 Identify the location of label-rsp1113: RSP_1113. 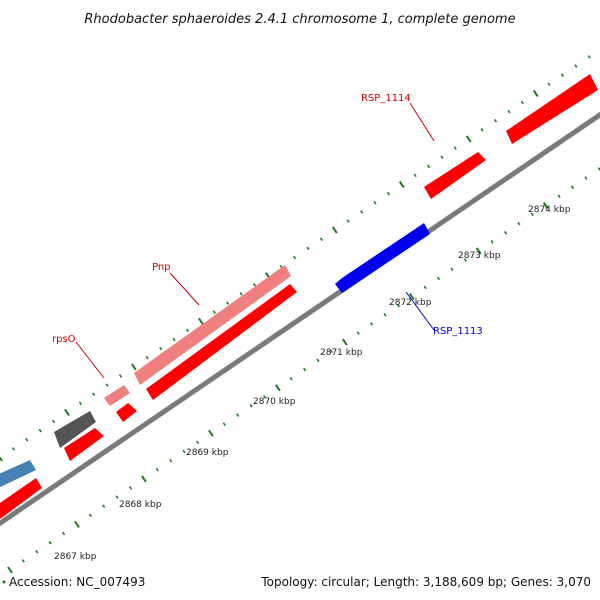
(458, 331).